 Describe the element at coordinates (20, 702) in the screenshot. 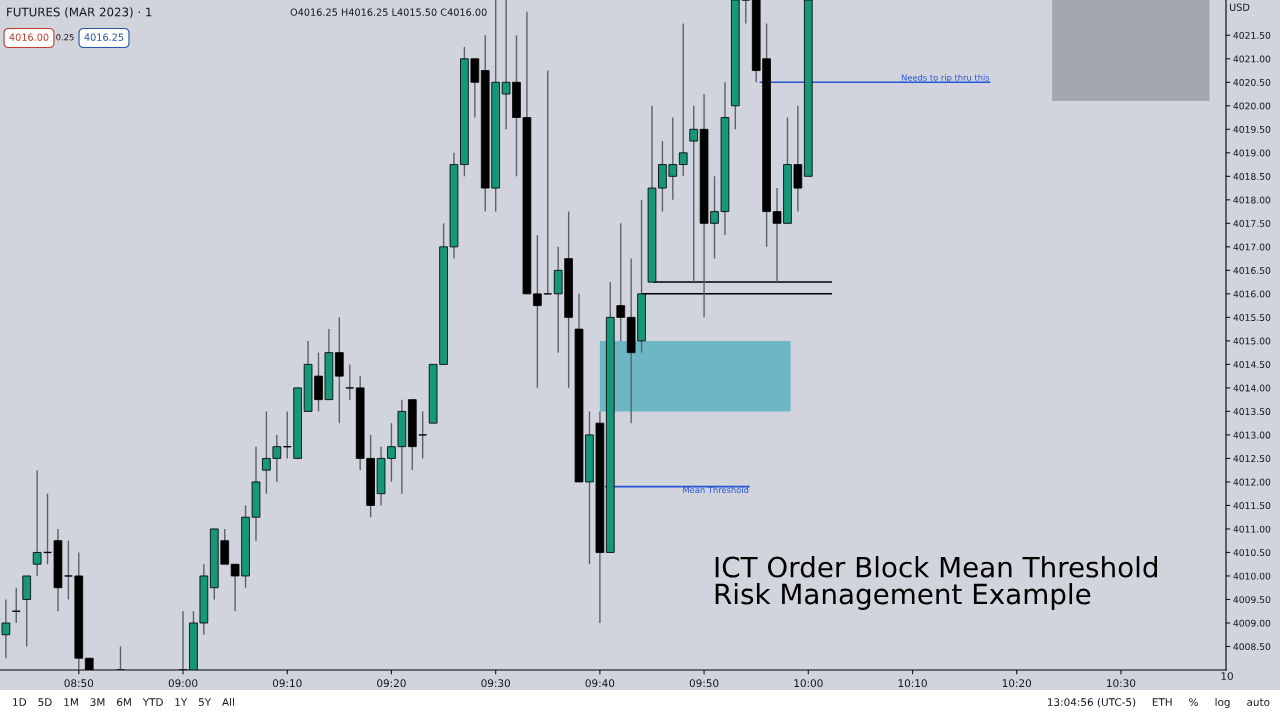

I see `text: 1D` at that location.